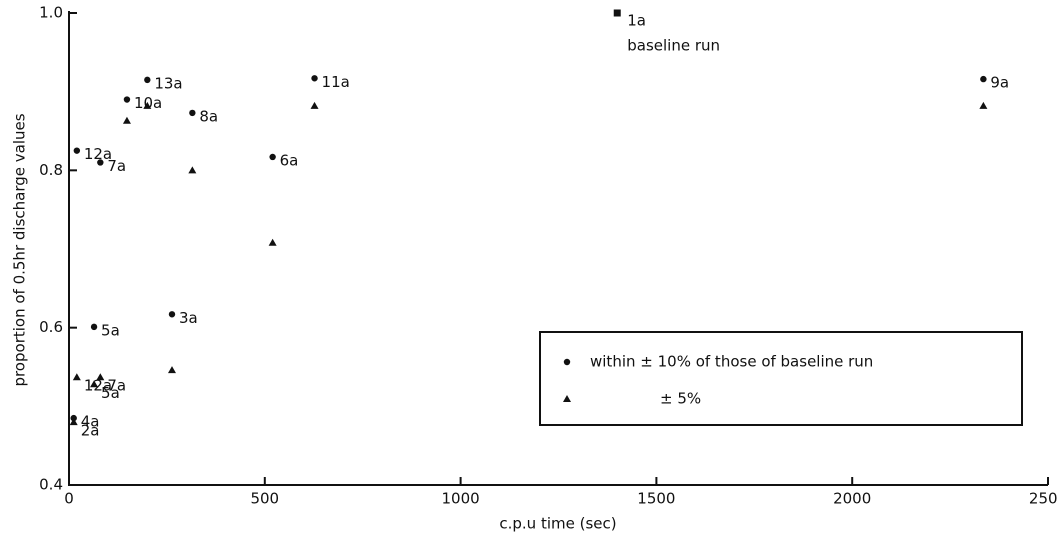 The width and height of the screenshot is (1058, 538). What do you see at coordinates (69, 499) in the screenshot?
I see `x-tick-label: 0` at bounding box center [69, 499].